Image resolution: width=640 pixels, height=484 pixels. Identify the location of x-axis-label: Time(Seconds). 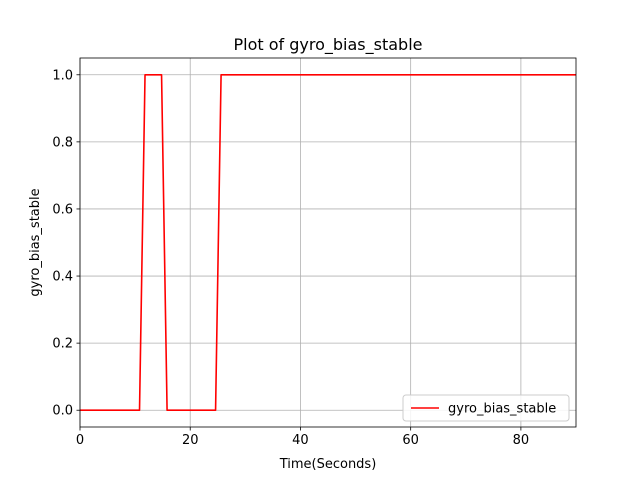
(328, 464).